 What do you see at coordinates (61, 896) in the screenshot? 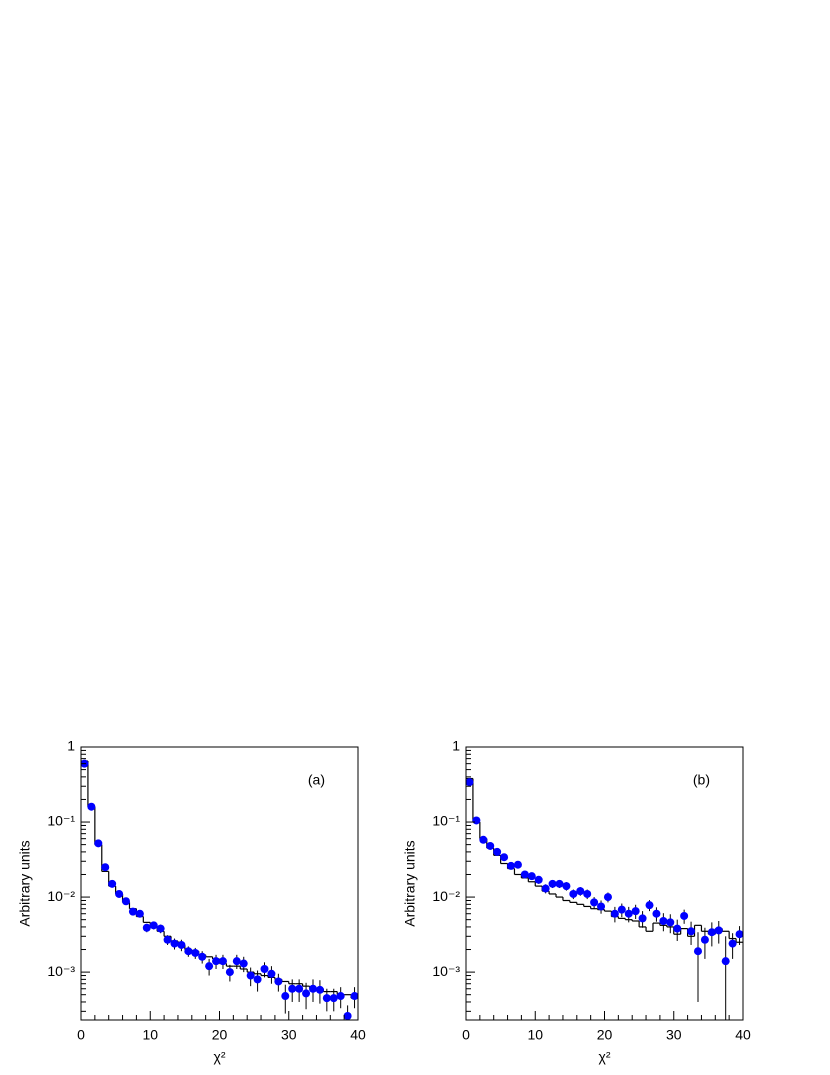
I see `y-tick-label: 10⁻²` at bounding box center [61, 896].